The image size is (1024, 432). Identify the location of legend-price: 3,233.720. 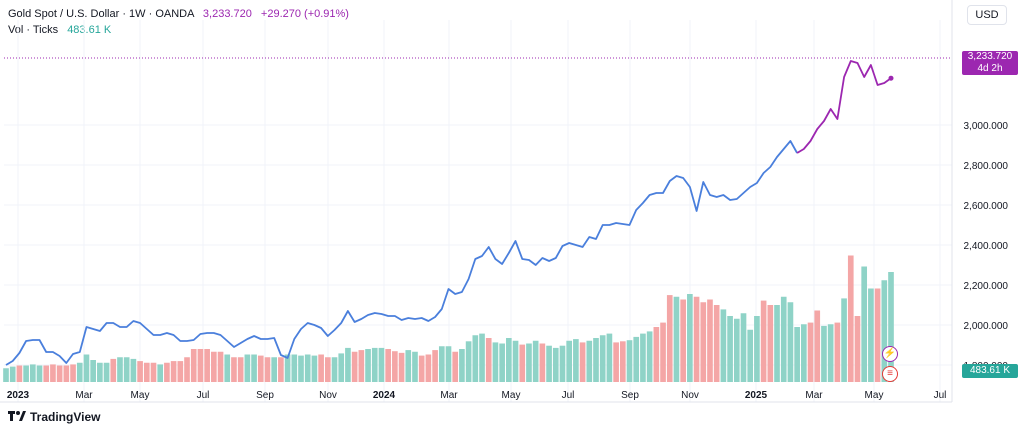
(227, 14).